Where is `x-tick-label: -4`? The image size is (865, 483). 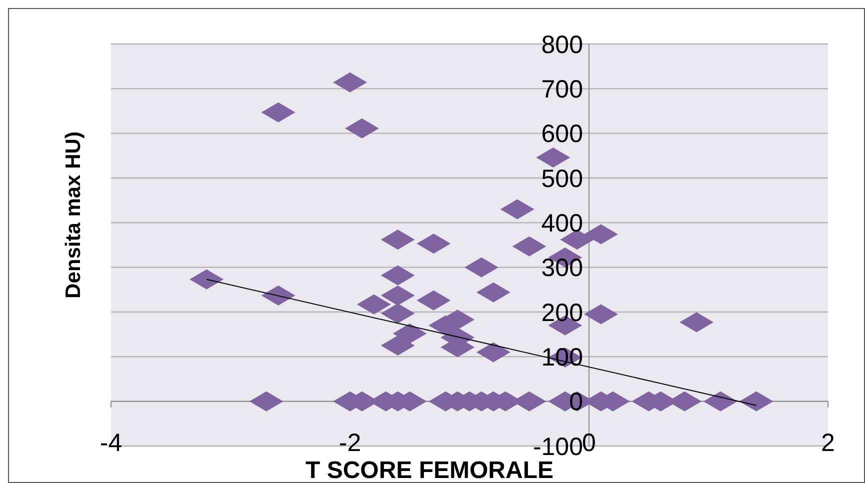
x-tick-label: -4 is located at coordinates (111, 443).